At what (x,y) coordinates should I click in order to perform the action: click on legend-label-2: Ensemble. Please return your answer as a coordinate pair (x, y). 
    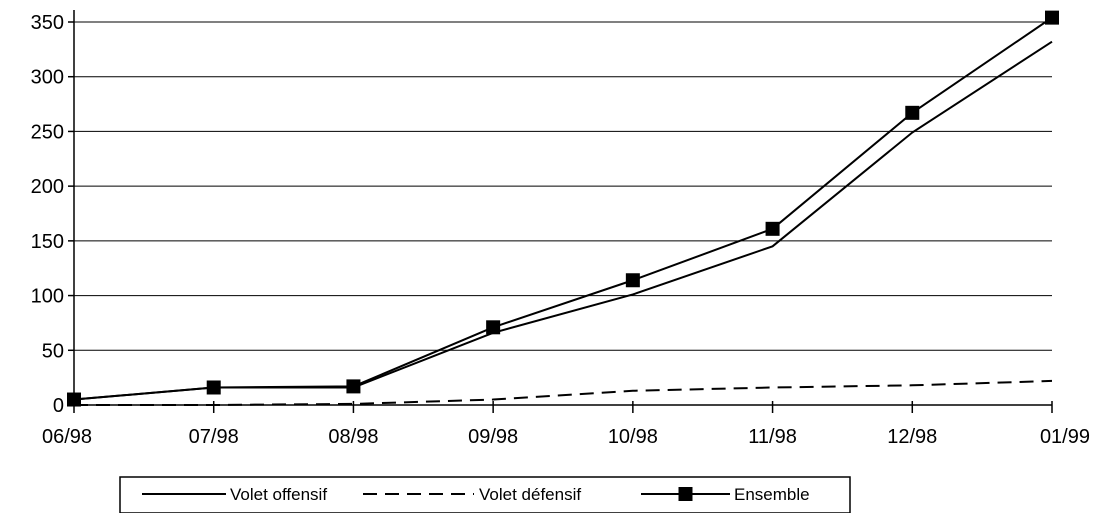
    Looking at the image, I should click on (772, 494).